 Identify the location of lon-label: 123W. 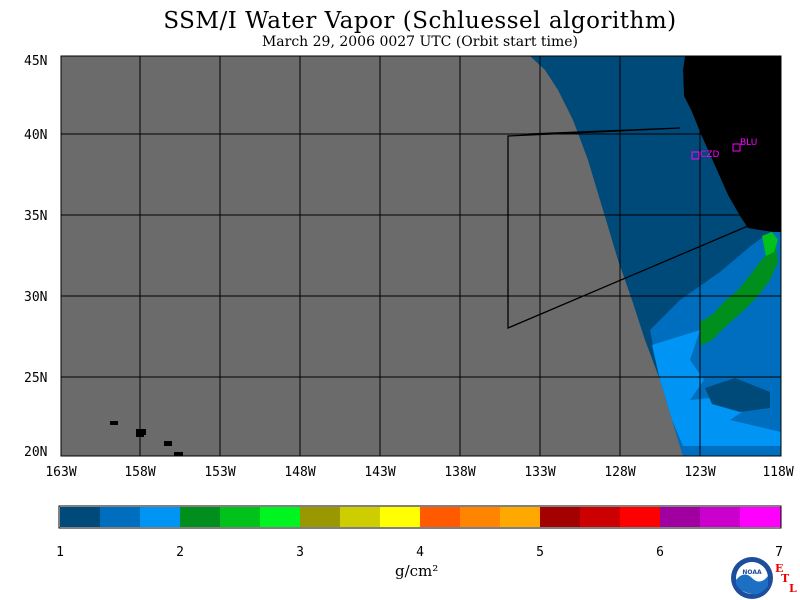
(699, 472).